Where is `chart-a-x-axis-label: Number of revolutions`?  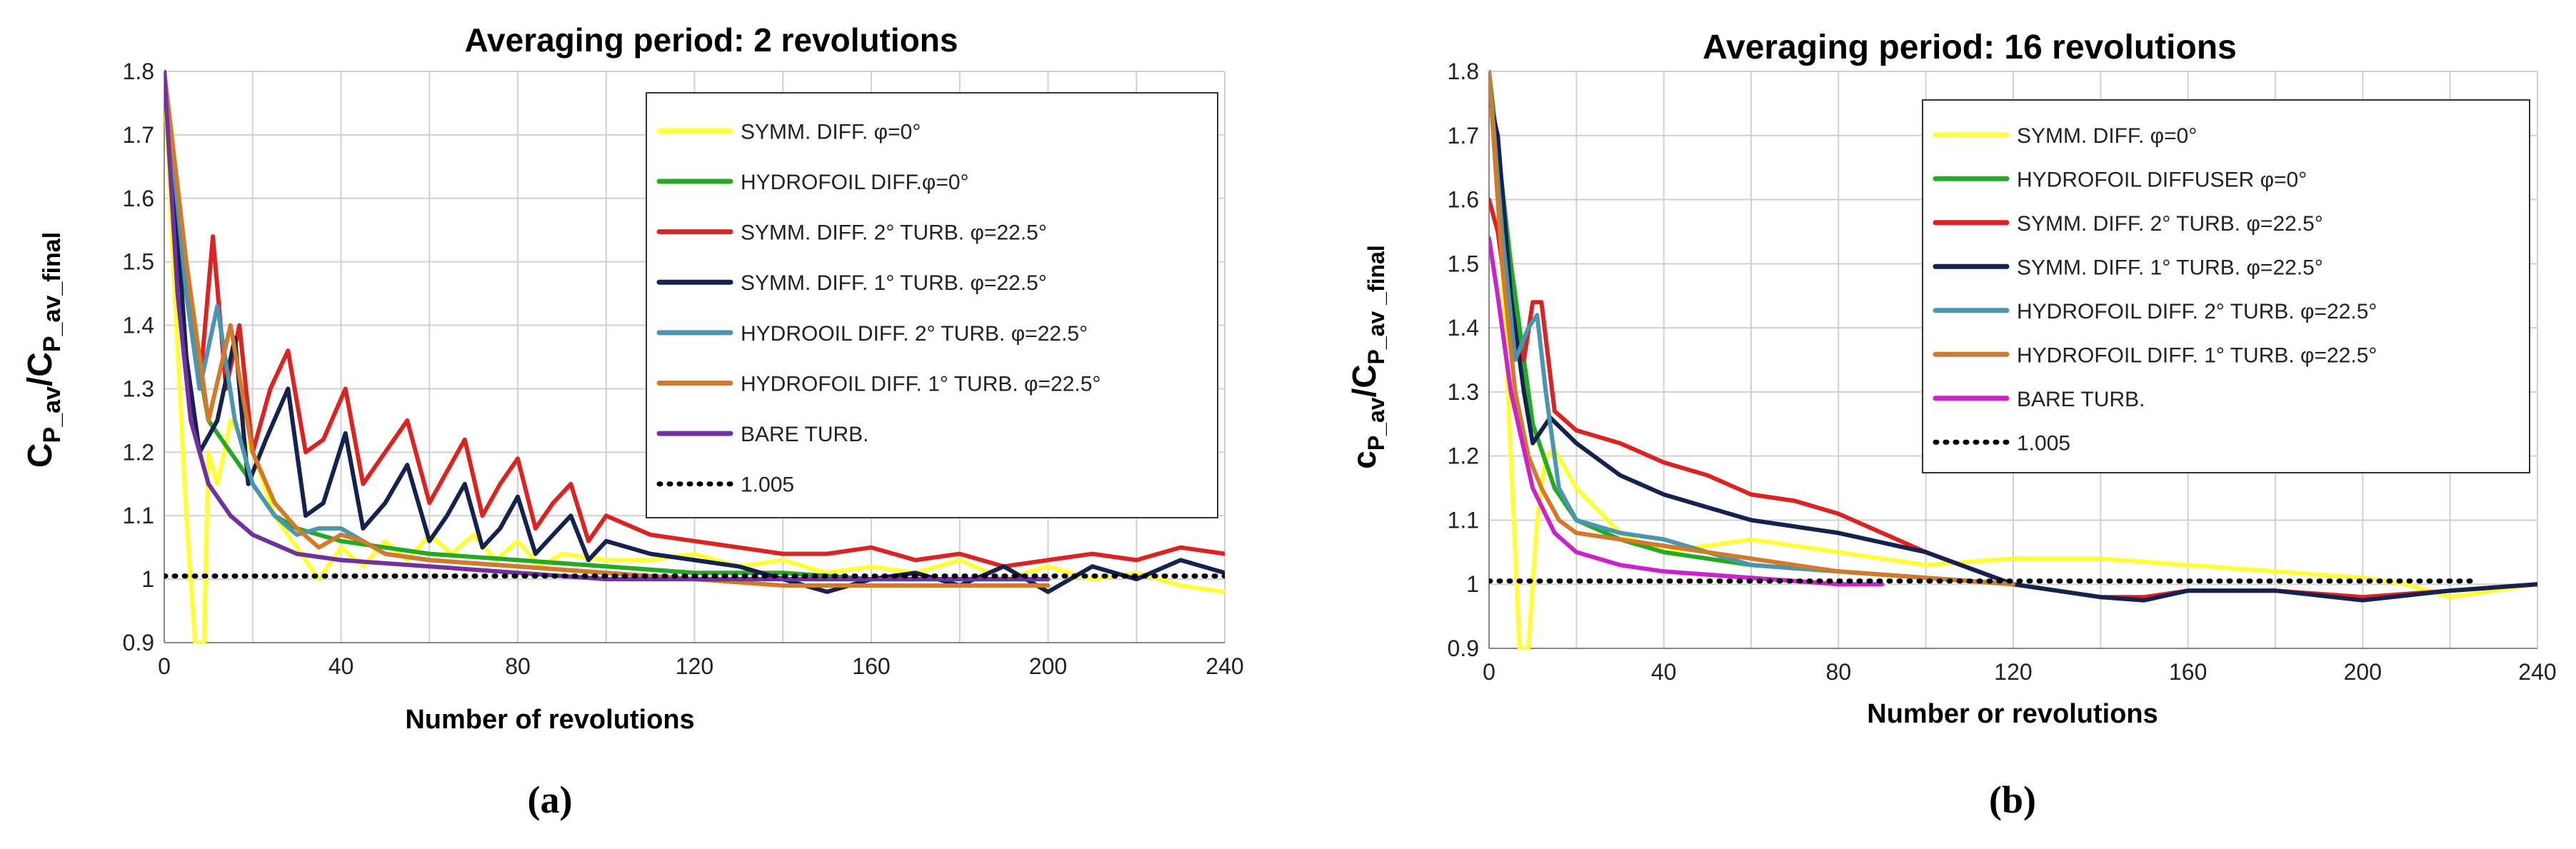
chart-a-x-axis-label: Number of revolutions is located at coordinates (549, 720).